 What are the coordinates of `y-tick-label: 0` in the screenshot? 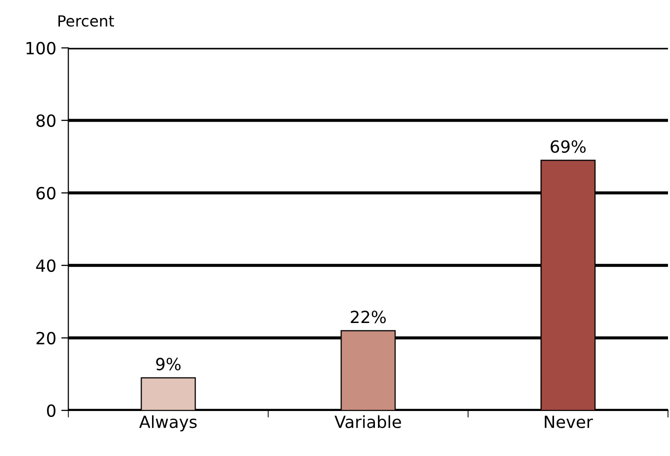 It's located at (51, 410).